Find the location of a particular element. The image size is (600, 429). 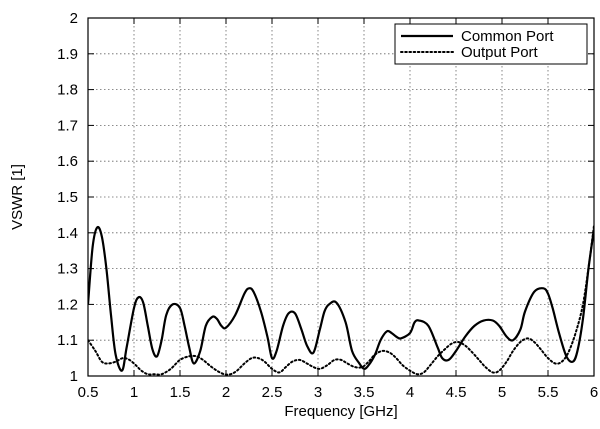

x-tick-label: 4.5 is located at coordinates (456, 392).